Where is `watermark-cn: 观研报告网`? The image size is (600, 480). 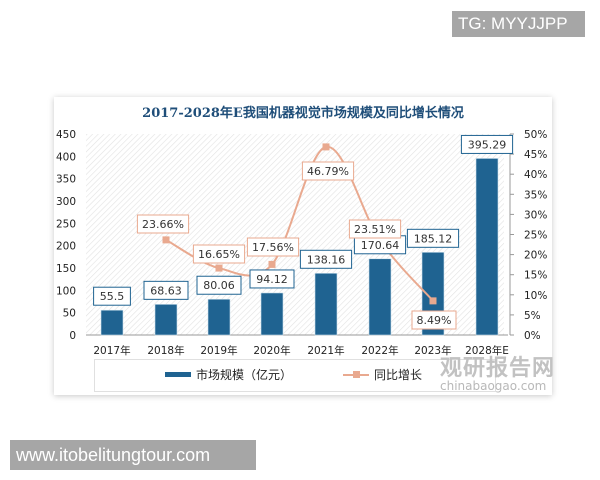
watermark-cn: 观研报告网 is located at coordinates (498, 368).